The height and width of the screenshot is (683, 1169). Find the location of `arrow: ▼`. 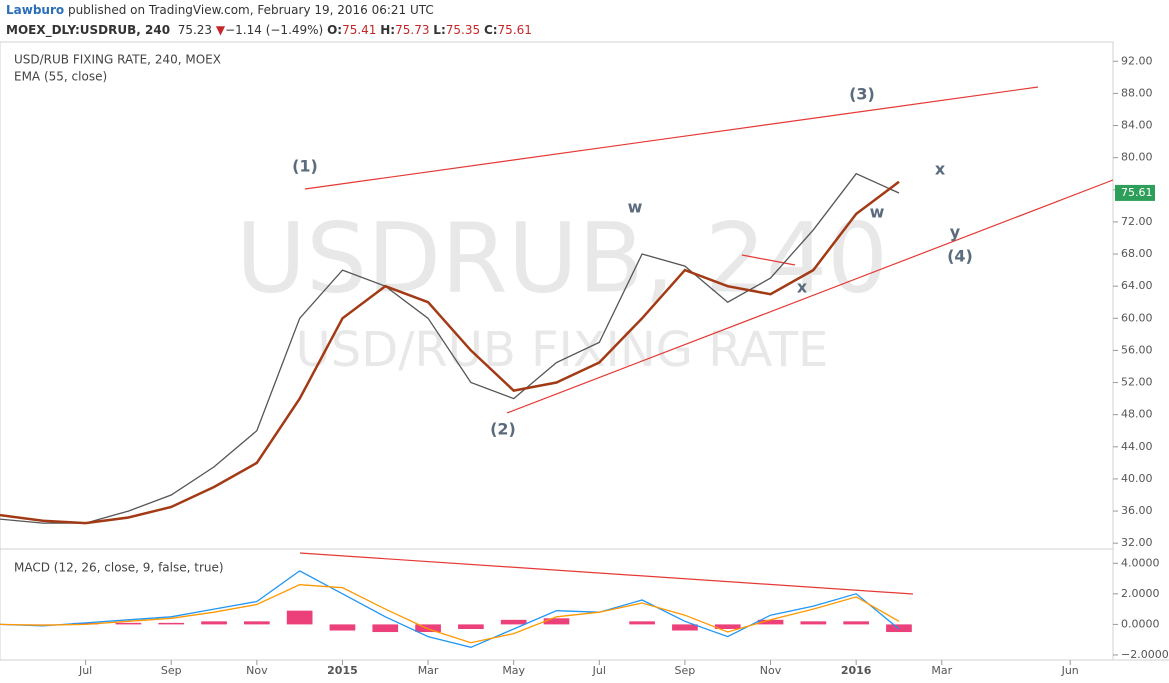

arrow: ▼ is located at coordinates (220, 30).